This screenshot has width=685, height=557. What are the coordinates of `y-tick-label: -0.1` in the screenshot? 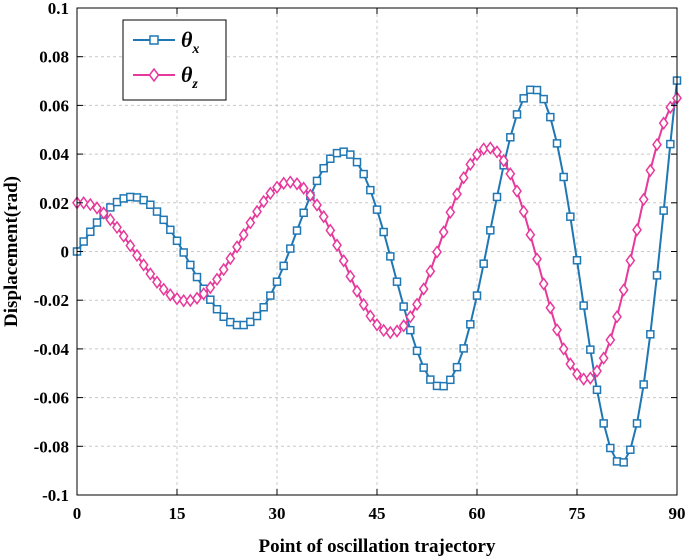 It's located at (55, 495).